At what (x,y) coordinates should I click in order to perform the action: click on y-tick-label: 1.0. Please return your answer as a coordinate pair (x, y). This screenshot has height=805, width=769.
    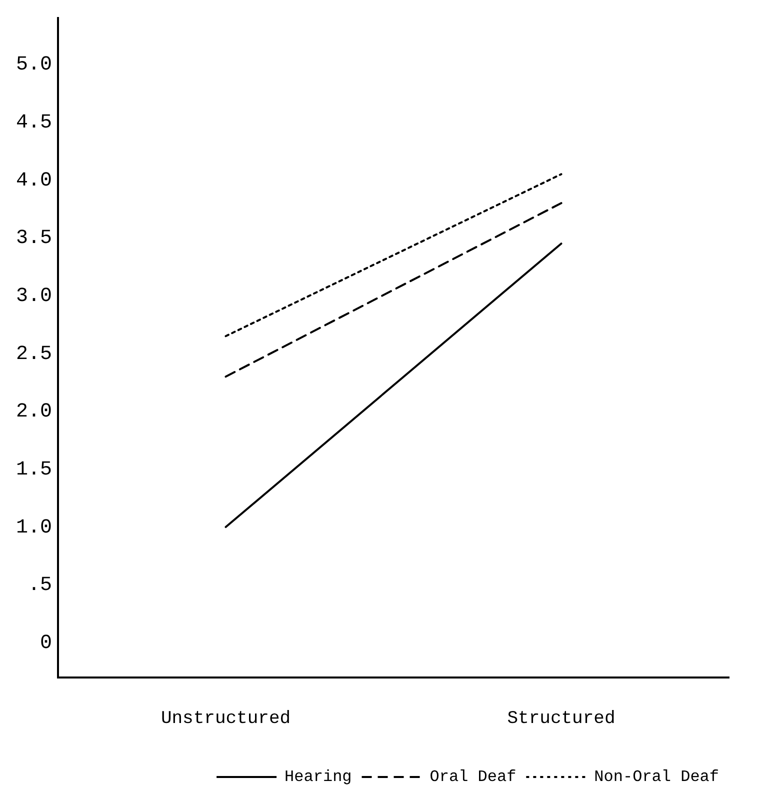
    Looking at the image, I should click on (34, 528).